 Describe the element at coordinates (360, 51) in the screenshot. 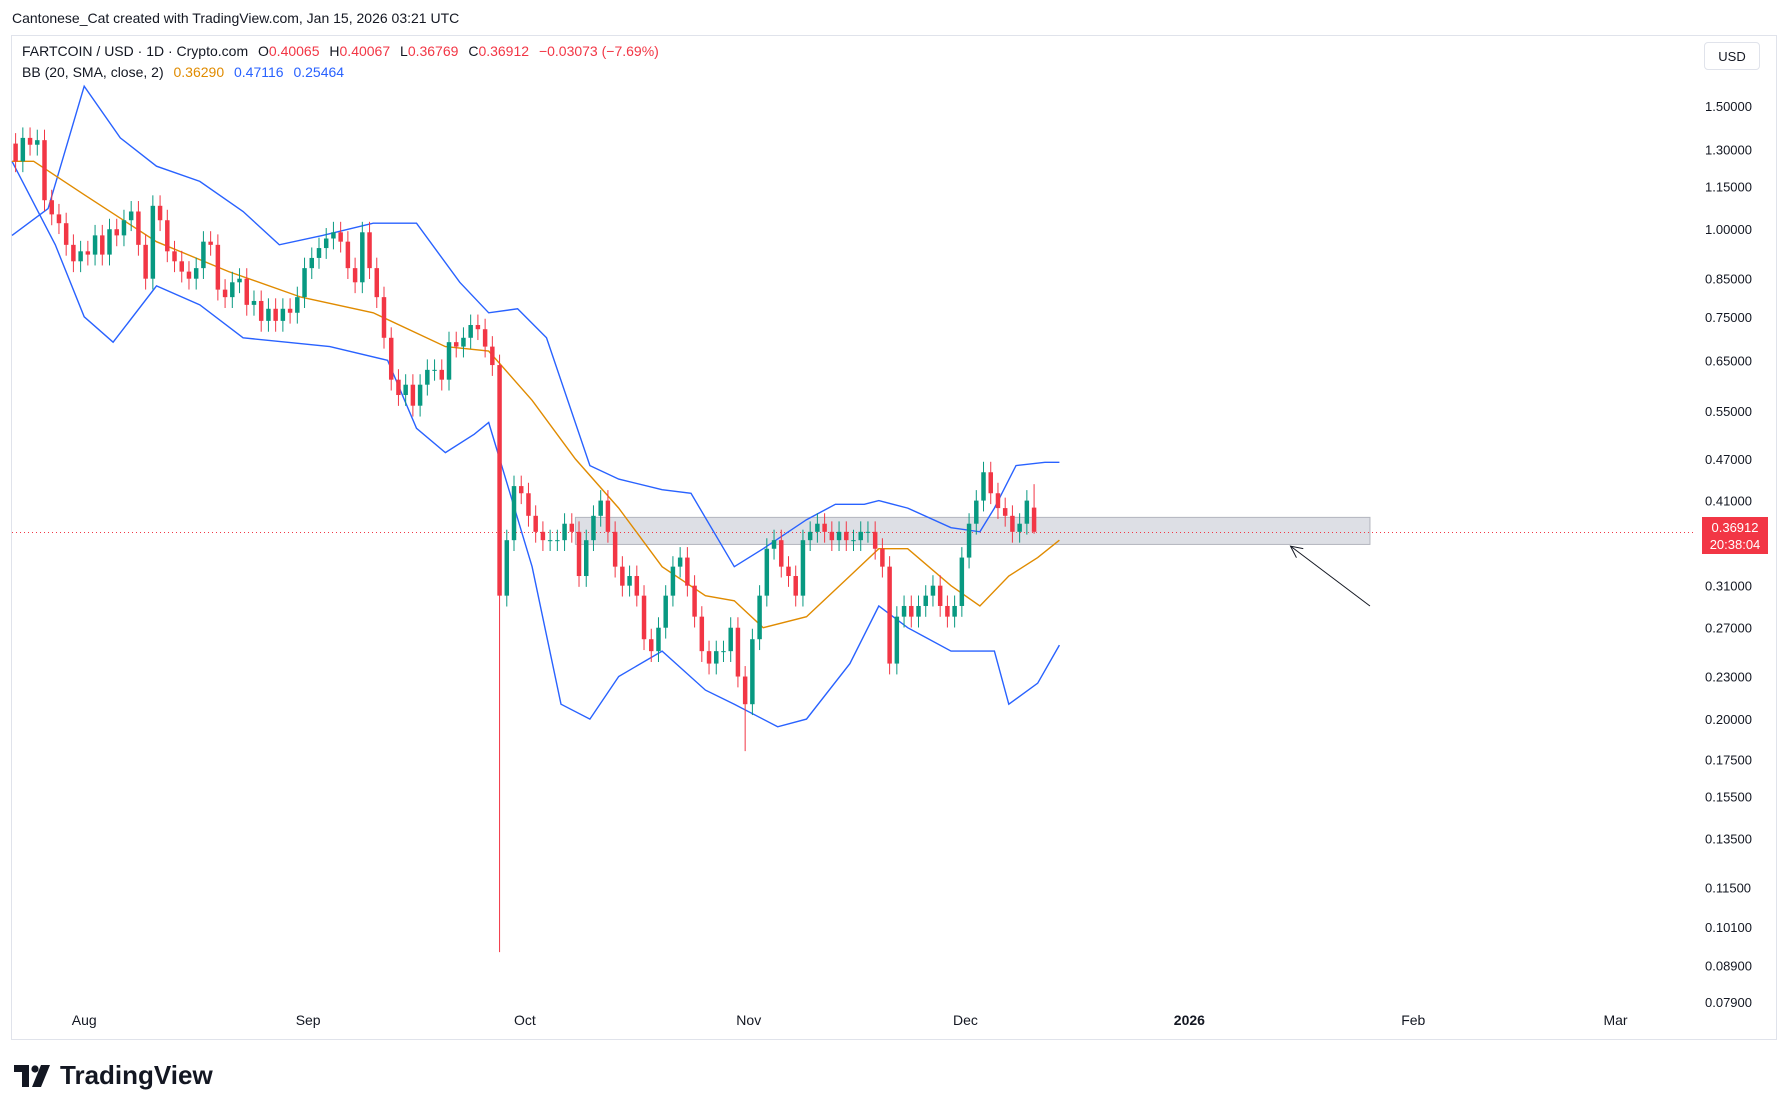

I see `ohlc-high: H0.40067` at that location.